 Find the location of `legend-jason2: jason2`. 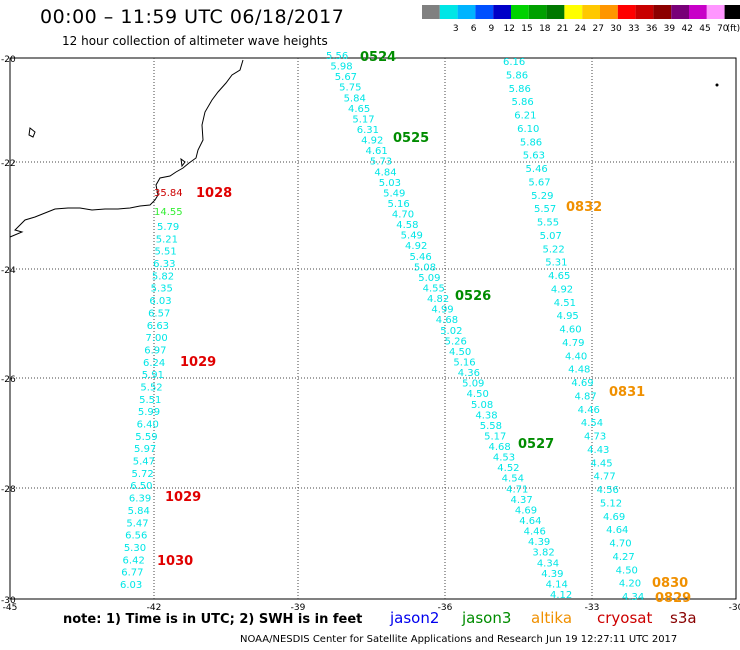

legend-jason2: jason2 is located at coordinates (415, 618).